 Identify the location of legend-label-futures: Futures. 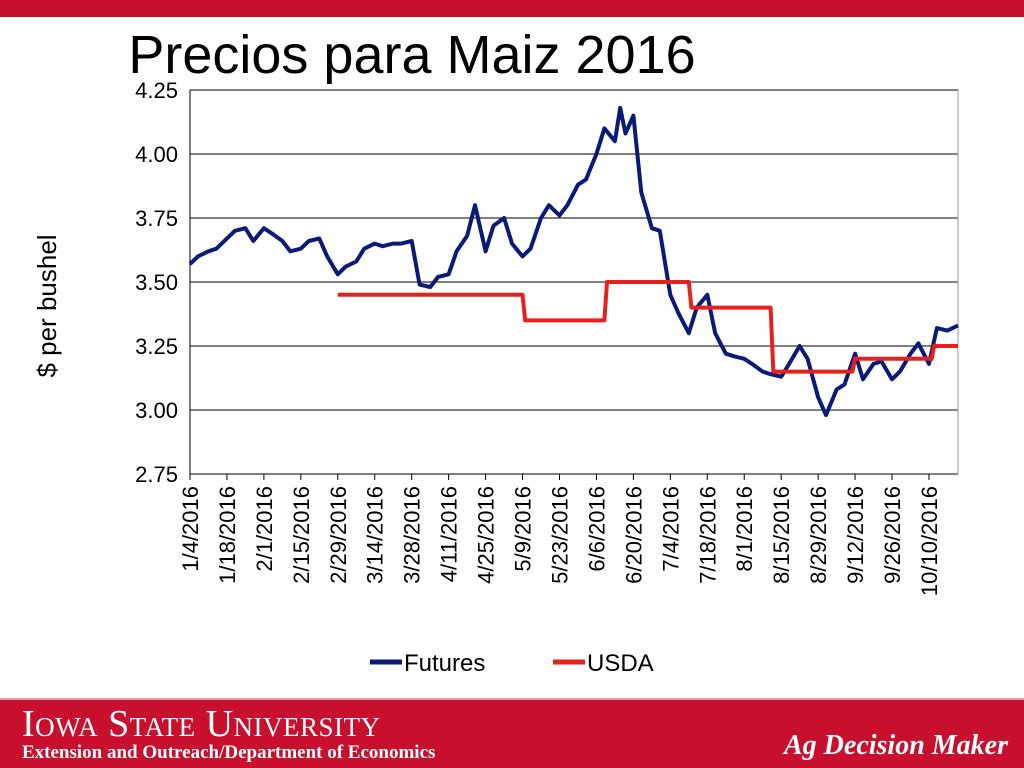
(444, 663).